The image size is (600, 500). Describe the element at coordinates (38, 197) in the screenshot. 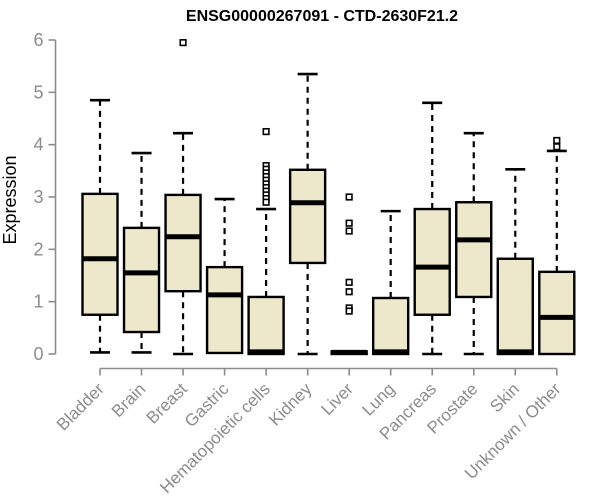

I see `y-tick-label: 3` at that location.